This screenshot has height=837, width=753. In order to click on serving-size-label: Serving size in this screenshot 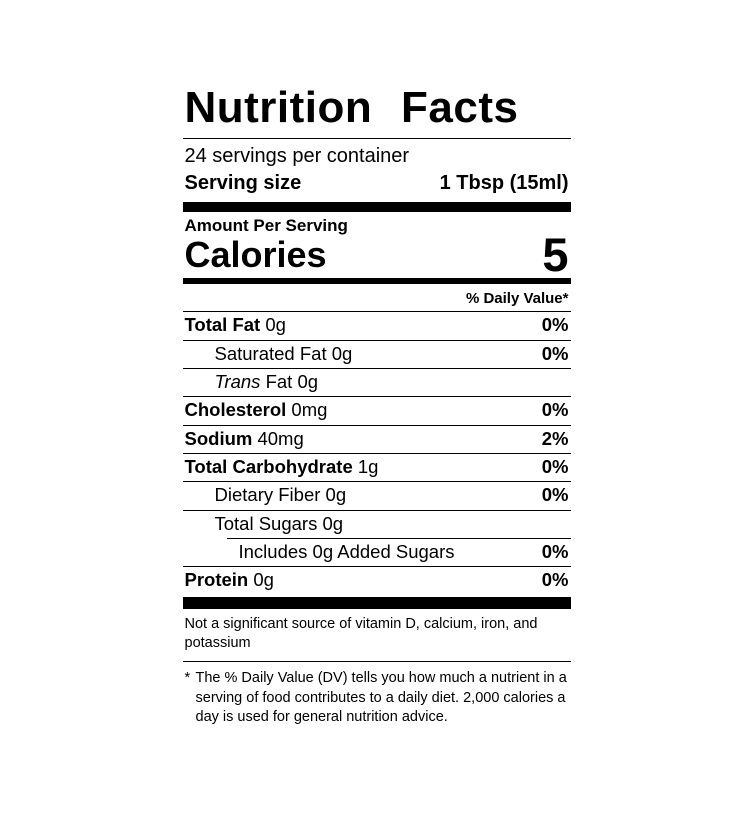, I will do `click(243, 183)`.